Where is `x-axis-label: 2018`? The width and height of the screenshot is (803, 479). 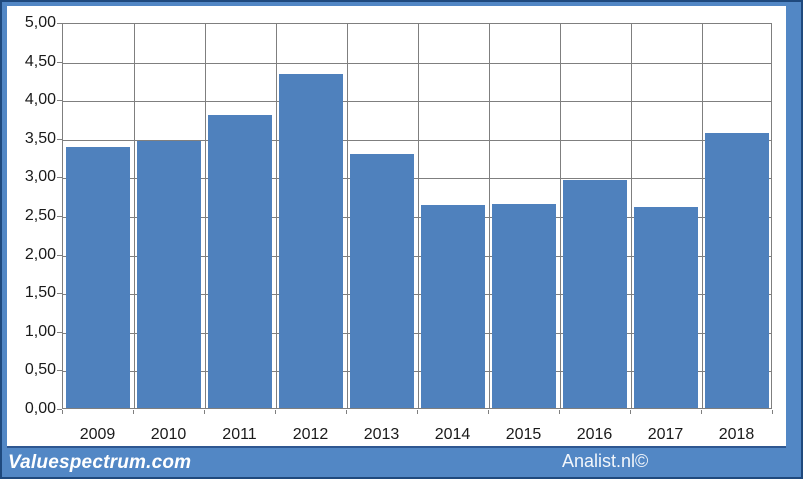
x-axis-label: 2018 is located at coordinates (736, 434).